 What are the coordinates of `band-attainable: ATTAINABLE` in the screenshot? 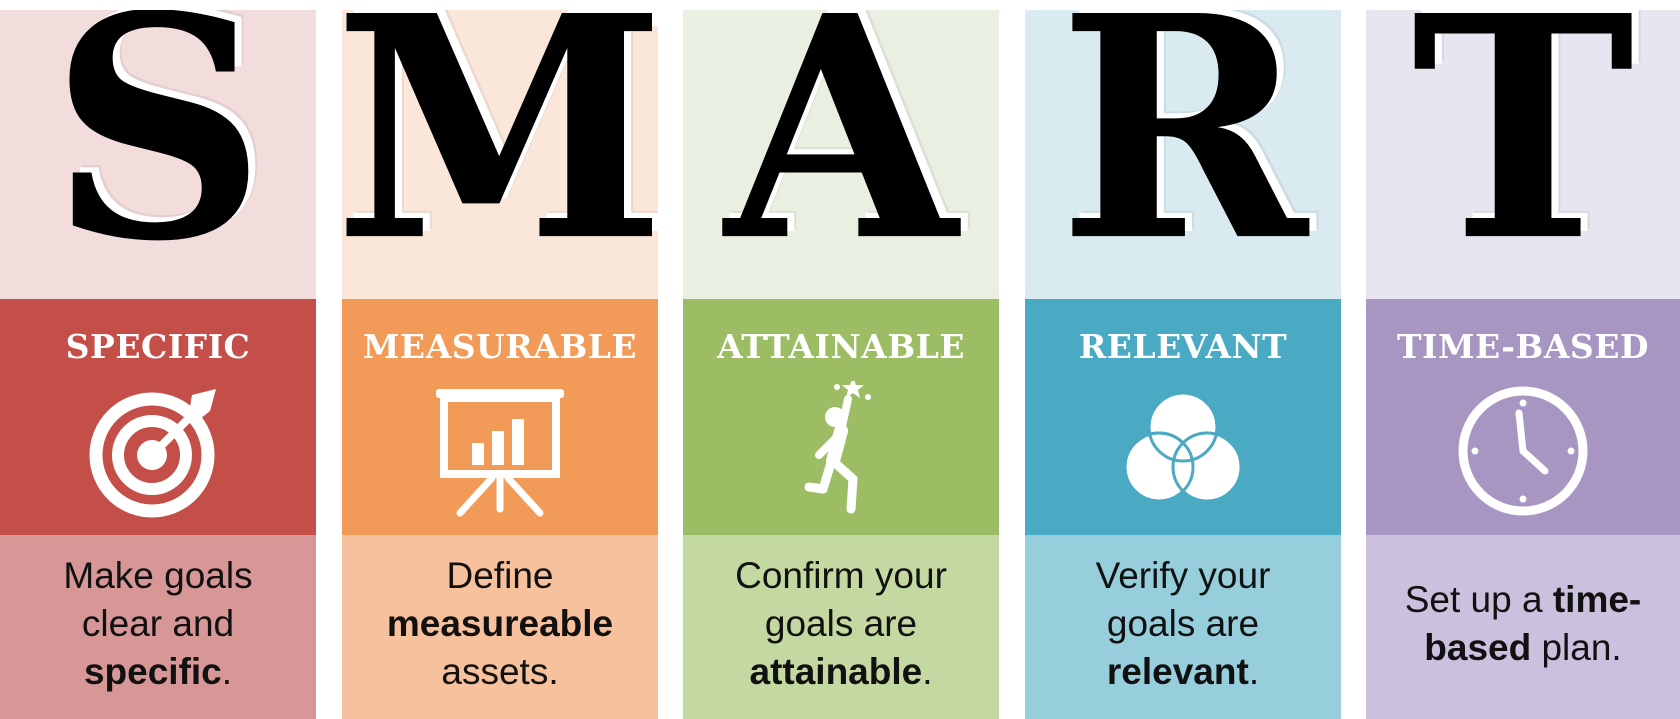 It's located at (841, 417).